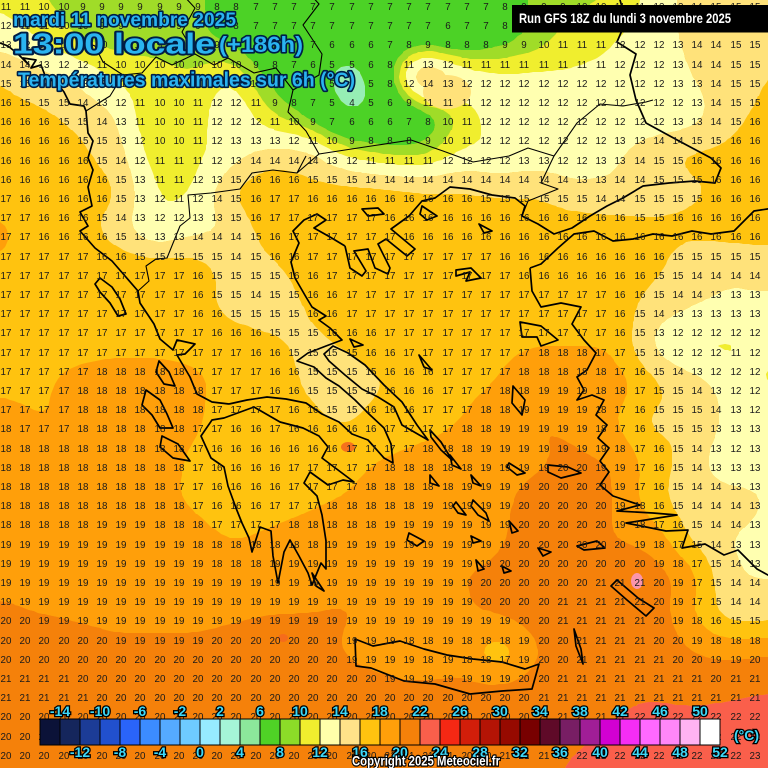  I want to click on svg-text: 52, so click(720, 752).